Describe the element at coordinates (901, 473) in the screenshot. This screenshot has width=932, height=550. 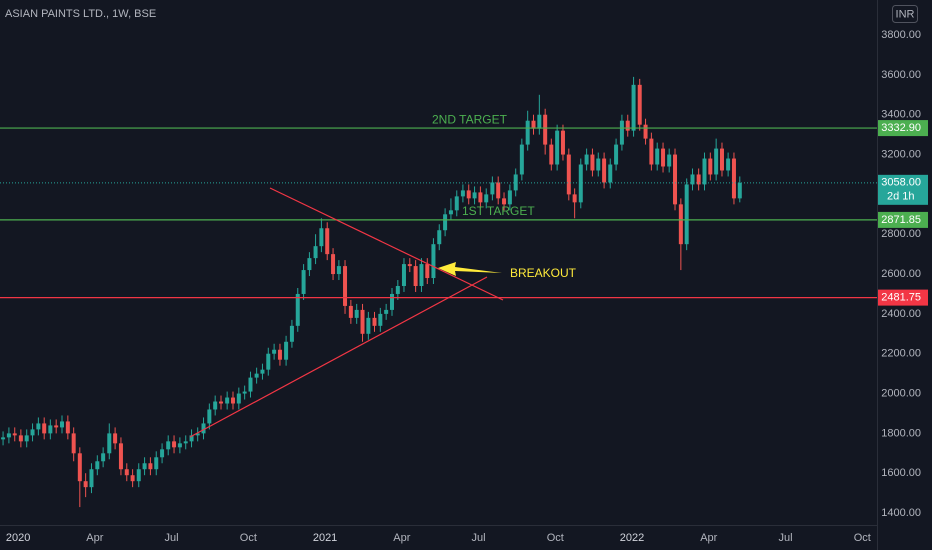
I see `y-tick-label: 1600.00` at that location.